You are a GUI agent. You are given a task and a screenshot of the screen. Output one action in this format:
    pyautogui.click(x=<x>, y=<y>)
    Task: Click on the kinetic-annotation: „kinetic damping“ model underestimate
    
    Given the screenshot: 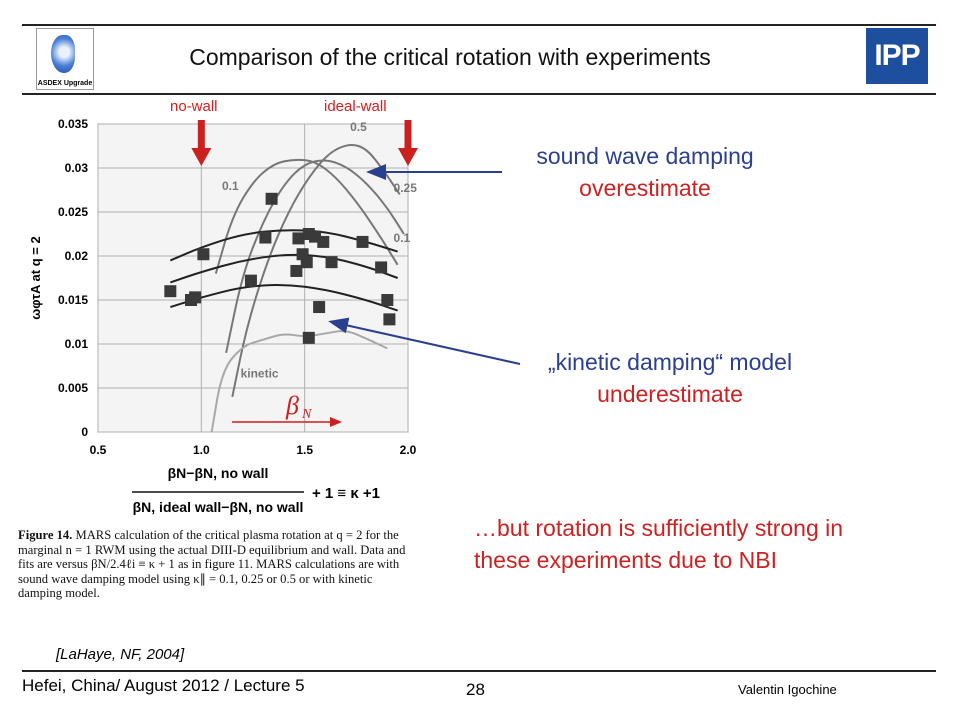 What is the action you would take?
    pyautogui.click(x=670, y=378)
    